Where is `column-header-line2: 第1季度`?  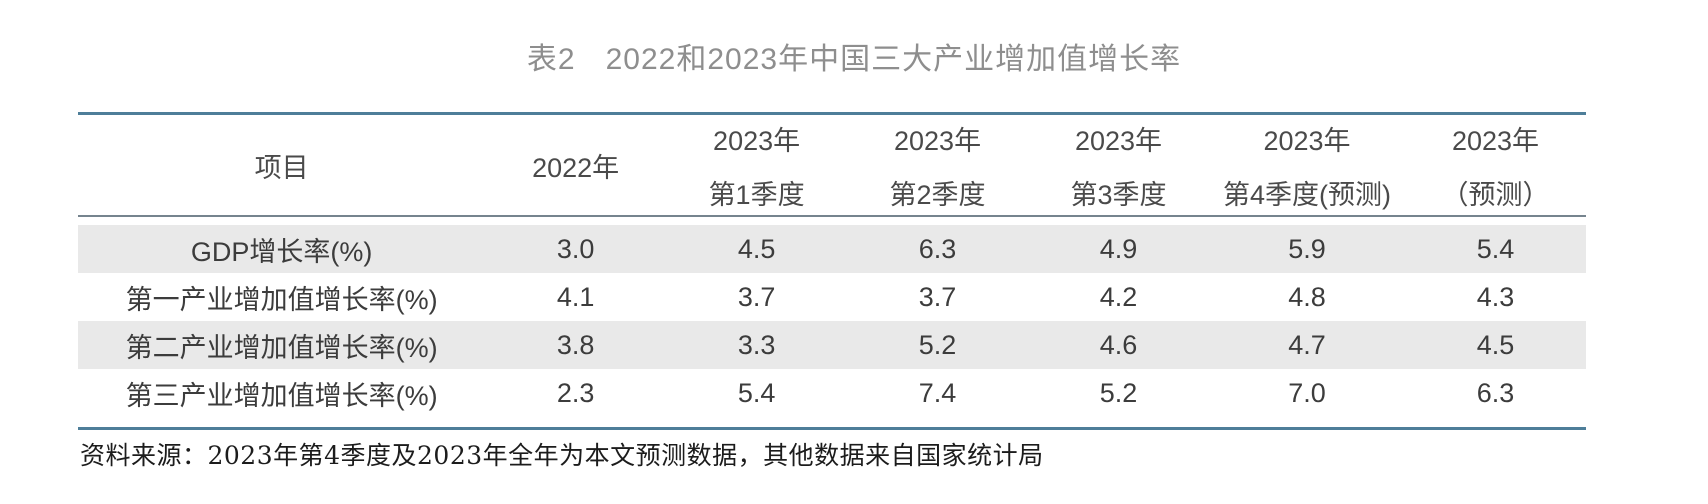 column-header-line2: 第1季度 is located at coordinates (756, 194).